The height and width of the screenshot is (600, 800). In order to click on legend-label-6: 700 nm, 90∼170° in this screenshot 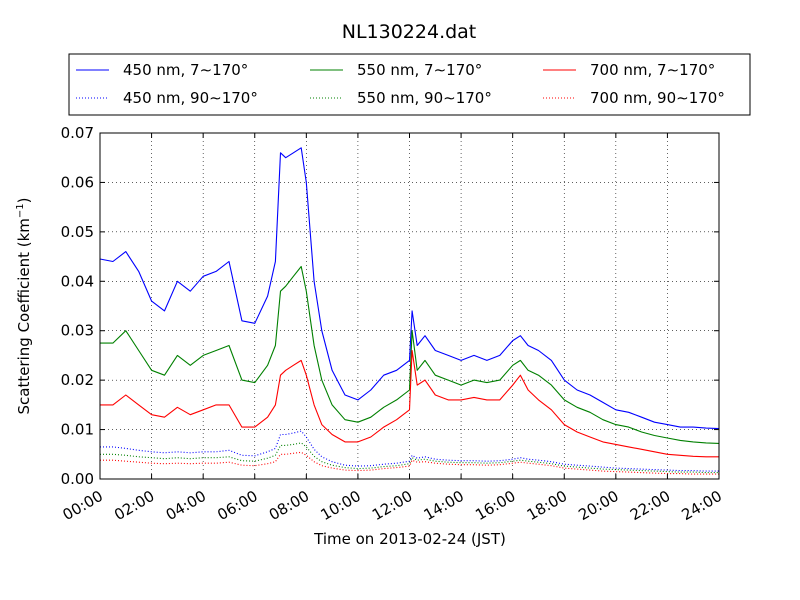, I will do `click(657, 98)`.